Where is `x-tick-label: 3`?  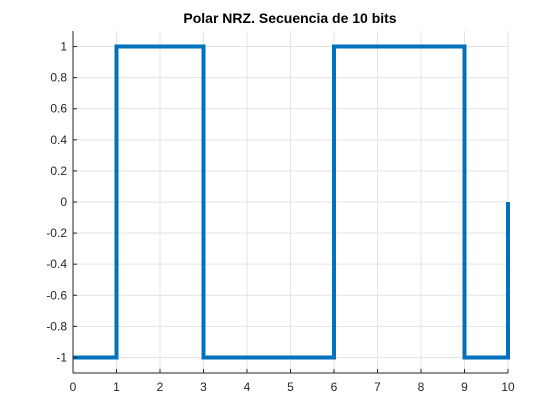 x-tick-label: 3 is located at coordinates (203, 387).